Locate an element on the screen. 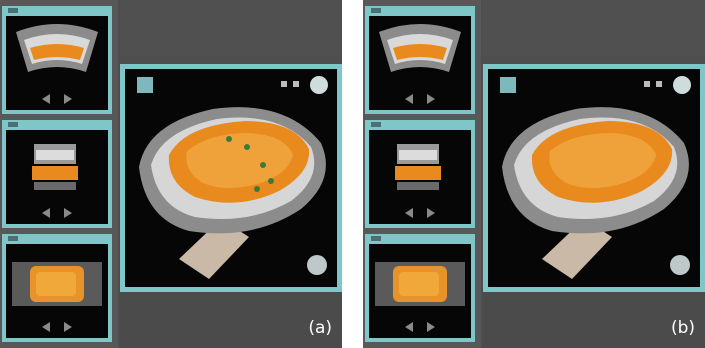 The image size is (705, 348). panel-label: (a) is located at coordinates (320, 328).